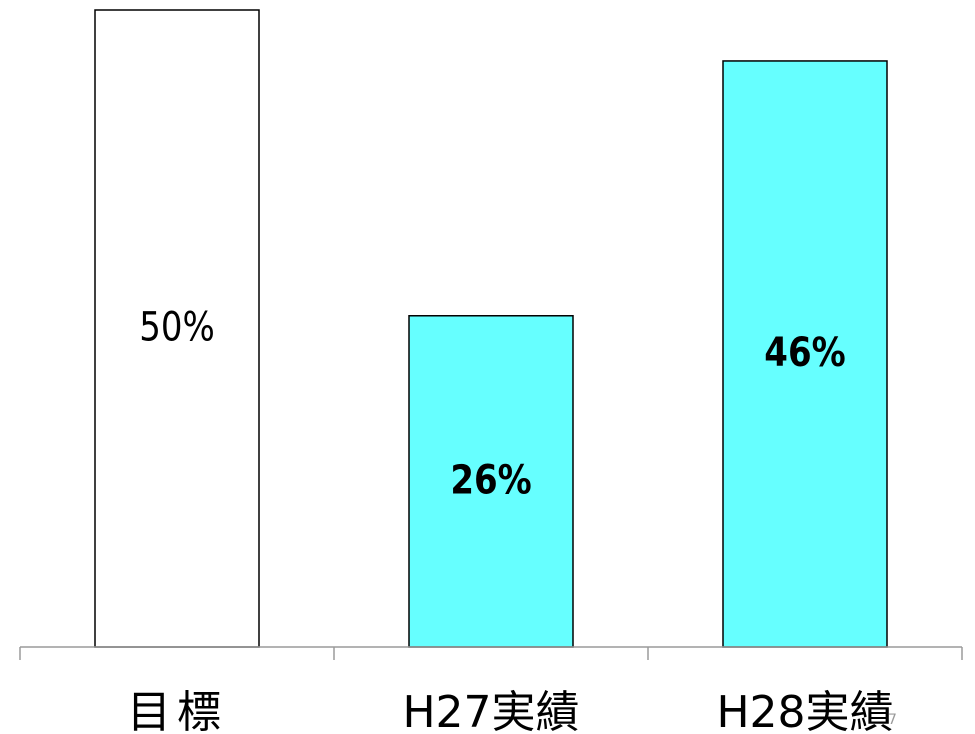  I want to click on data-label-1: 26%, so click(490, 480).